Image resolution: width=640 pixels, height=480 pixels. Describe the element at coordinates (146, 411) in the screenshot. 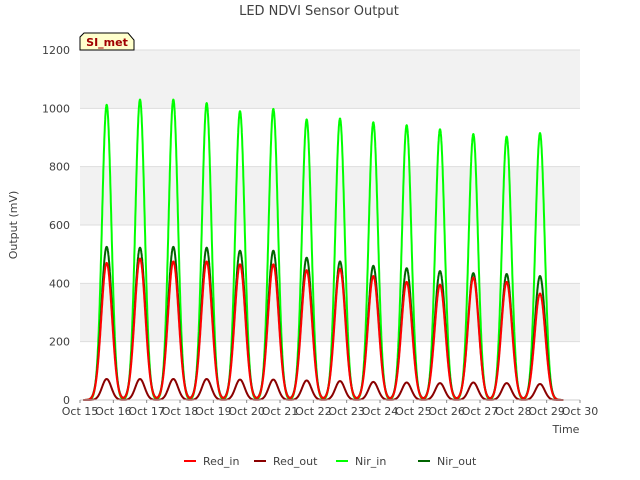

I see `x-tick-label: Oct 17` at that location.